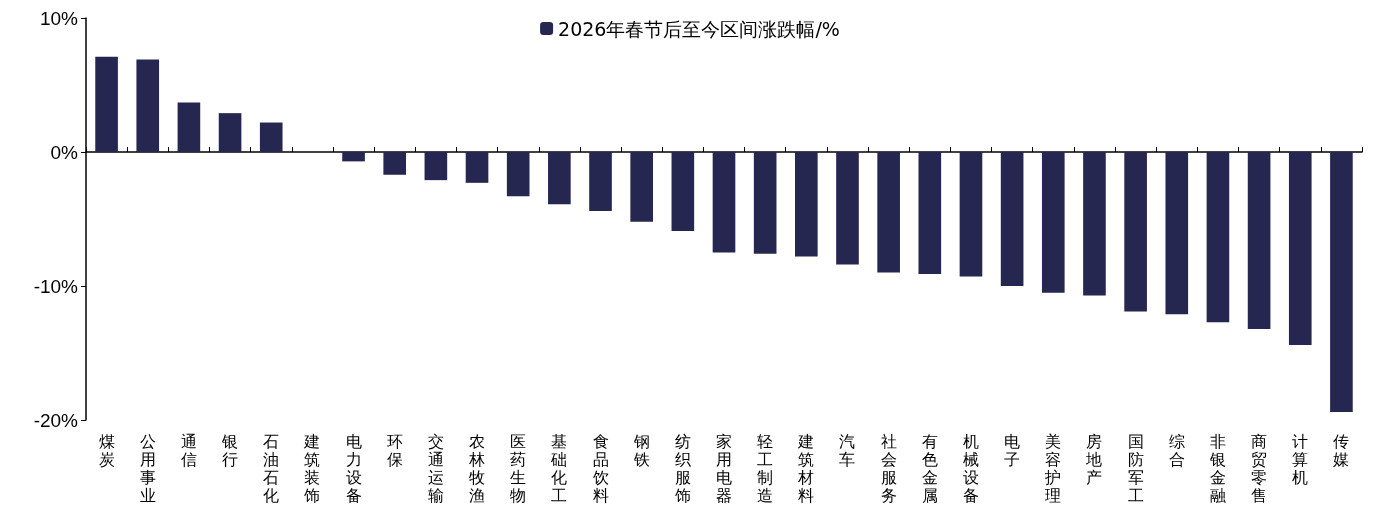  What do you see at coordinates (1135, 468) in the screenshot?
I see `x-tick-label: 国防军工` at bounding box center [1135, 468].